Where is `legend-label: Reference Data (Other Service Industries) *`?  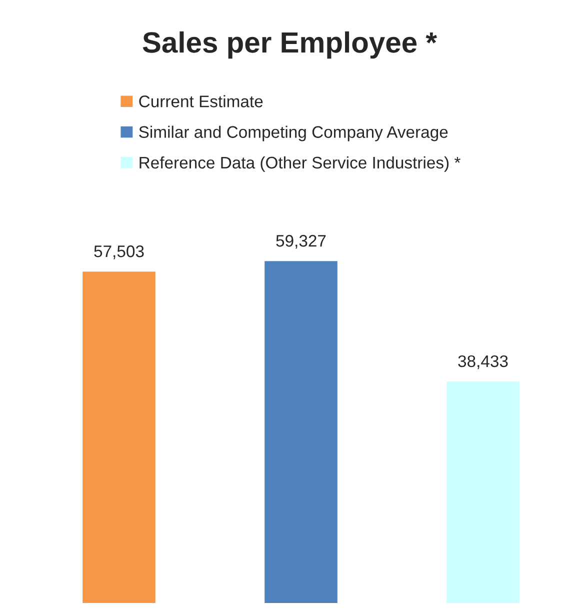 legend-label: Reference Data (Other Service Industries) * is located at coordinates (300, 164).